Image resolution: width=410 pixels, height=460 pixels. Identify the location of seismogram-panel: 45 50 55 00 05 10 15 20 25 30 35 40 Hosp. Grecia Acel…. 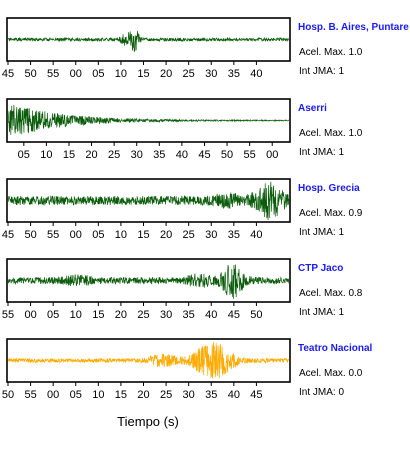
(182, 209).